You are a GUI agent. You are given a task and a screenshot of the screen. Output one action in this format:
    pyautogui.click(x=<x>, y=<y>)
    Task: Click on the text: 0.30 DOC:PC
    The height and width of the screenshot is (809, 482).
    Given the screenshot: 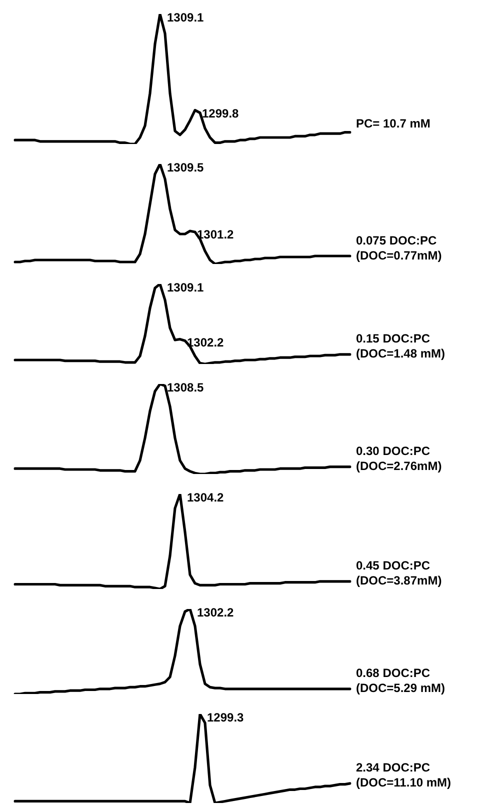 What is the action you would take?
    pyautogui.click(x=393, y=451)
    